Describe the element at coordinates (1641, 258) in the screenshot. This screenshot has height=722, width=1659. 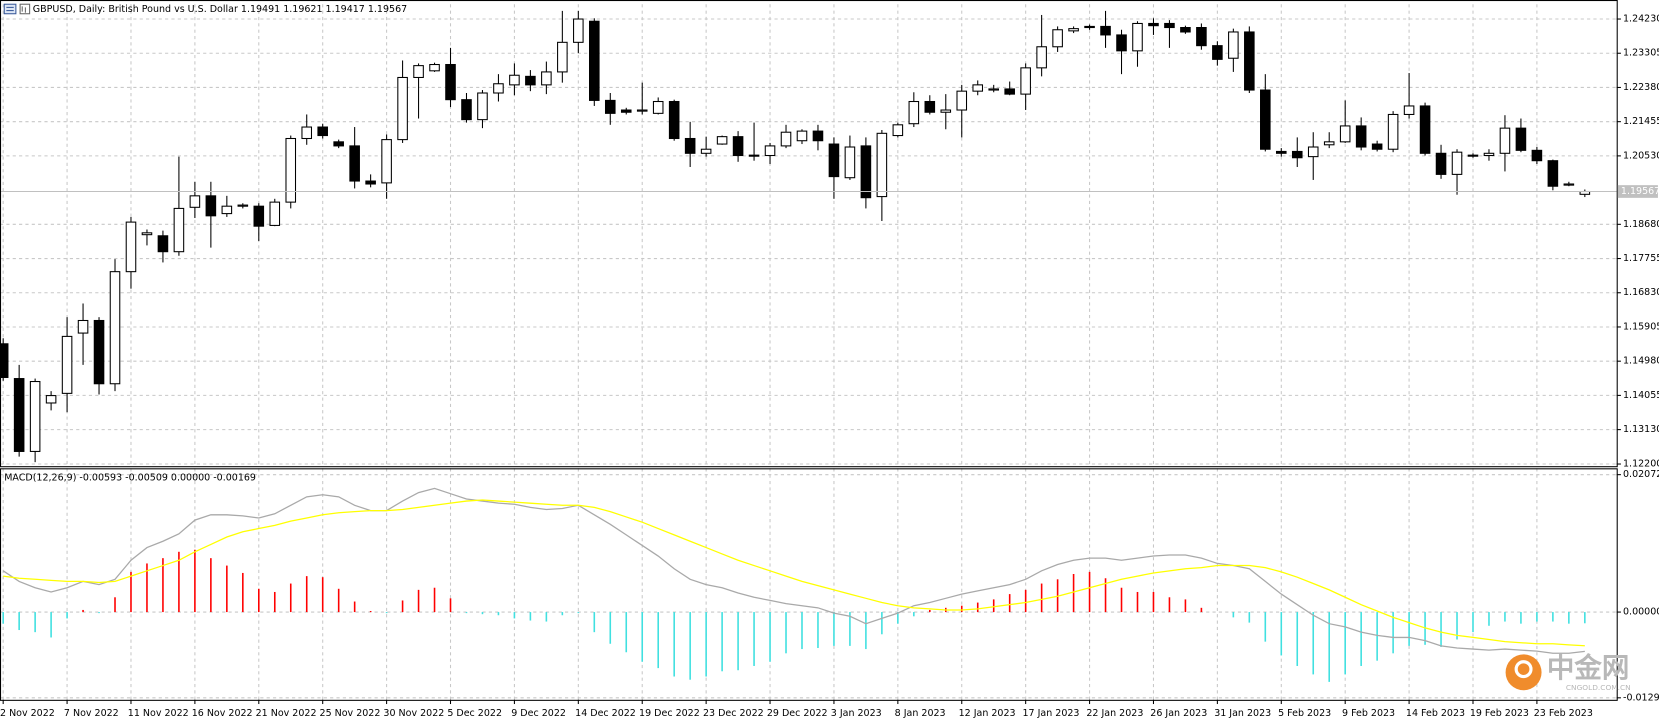
I see `y-tick-label: 1.17755` at that location.